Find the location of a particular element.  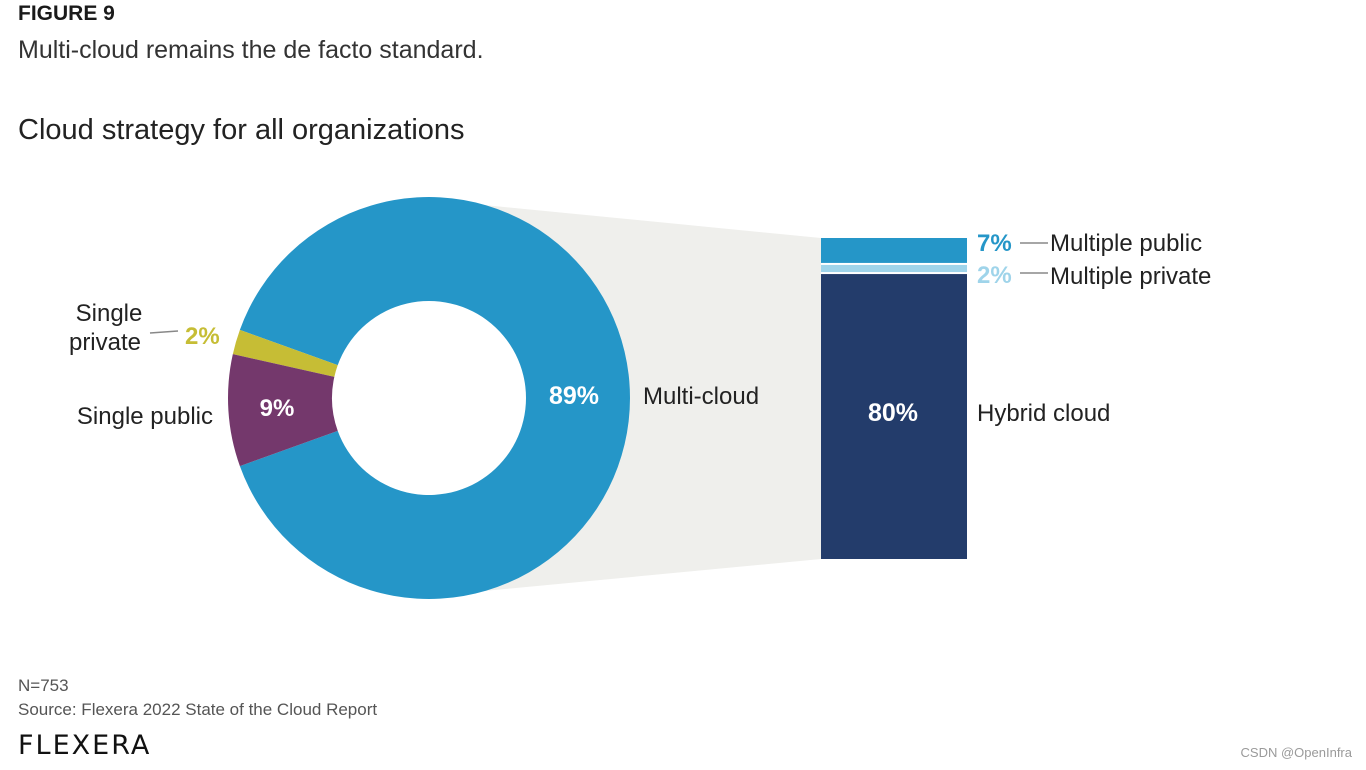

flexera-logo: FLEXERA is located at coordinates (85, 745).